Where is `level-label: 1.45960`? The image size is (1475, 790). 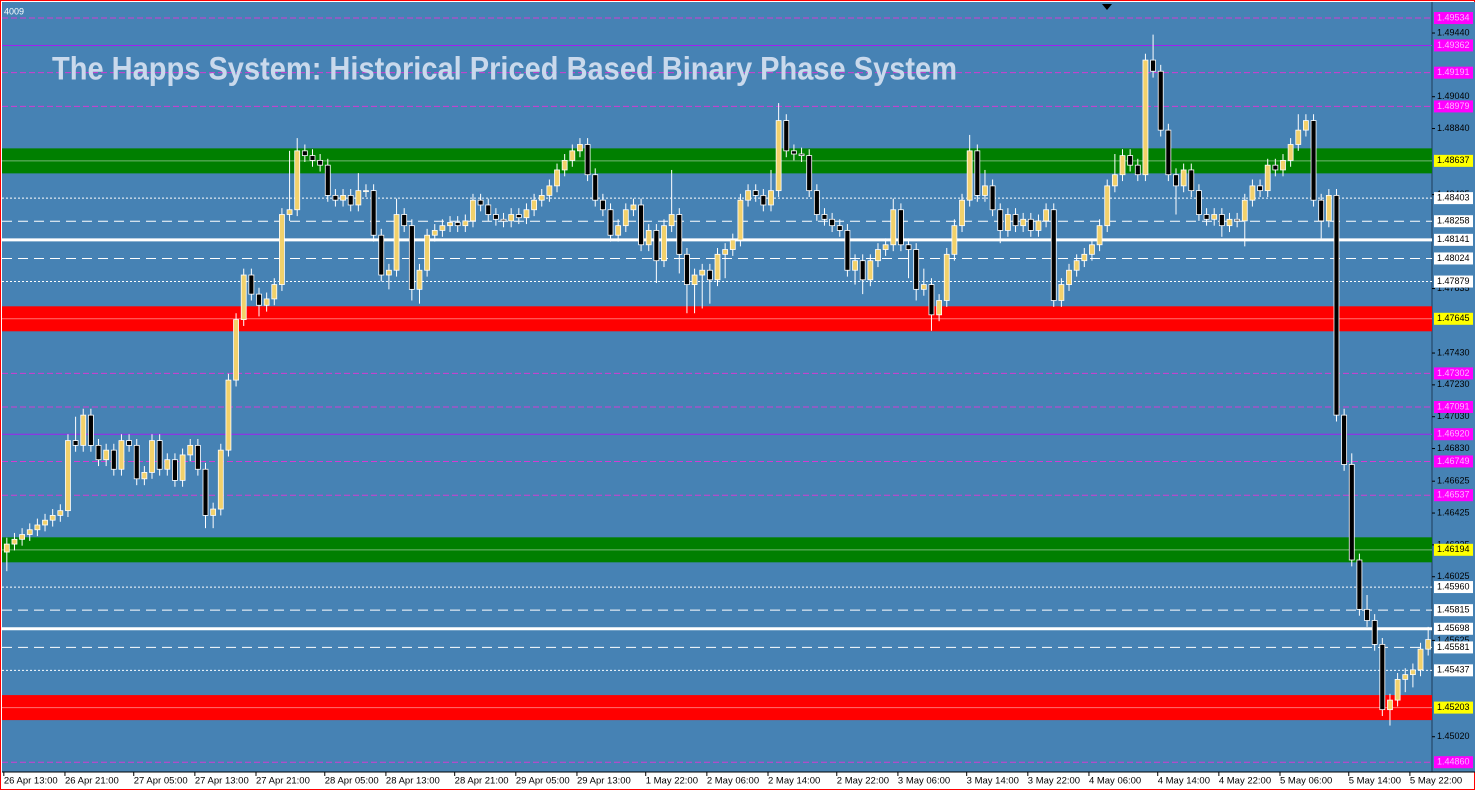
level-label: 1.45960 is located at coordinates (1453, 586).